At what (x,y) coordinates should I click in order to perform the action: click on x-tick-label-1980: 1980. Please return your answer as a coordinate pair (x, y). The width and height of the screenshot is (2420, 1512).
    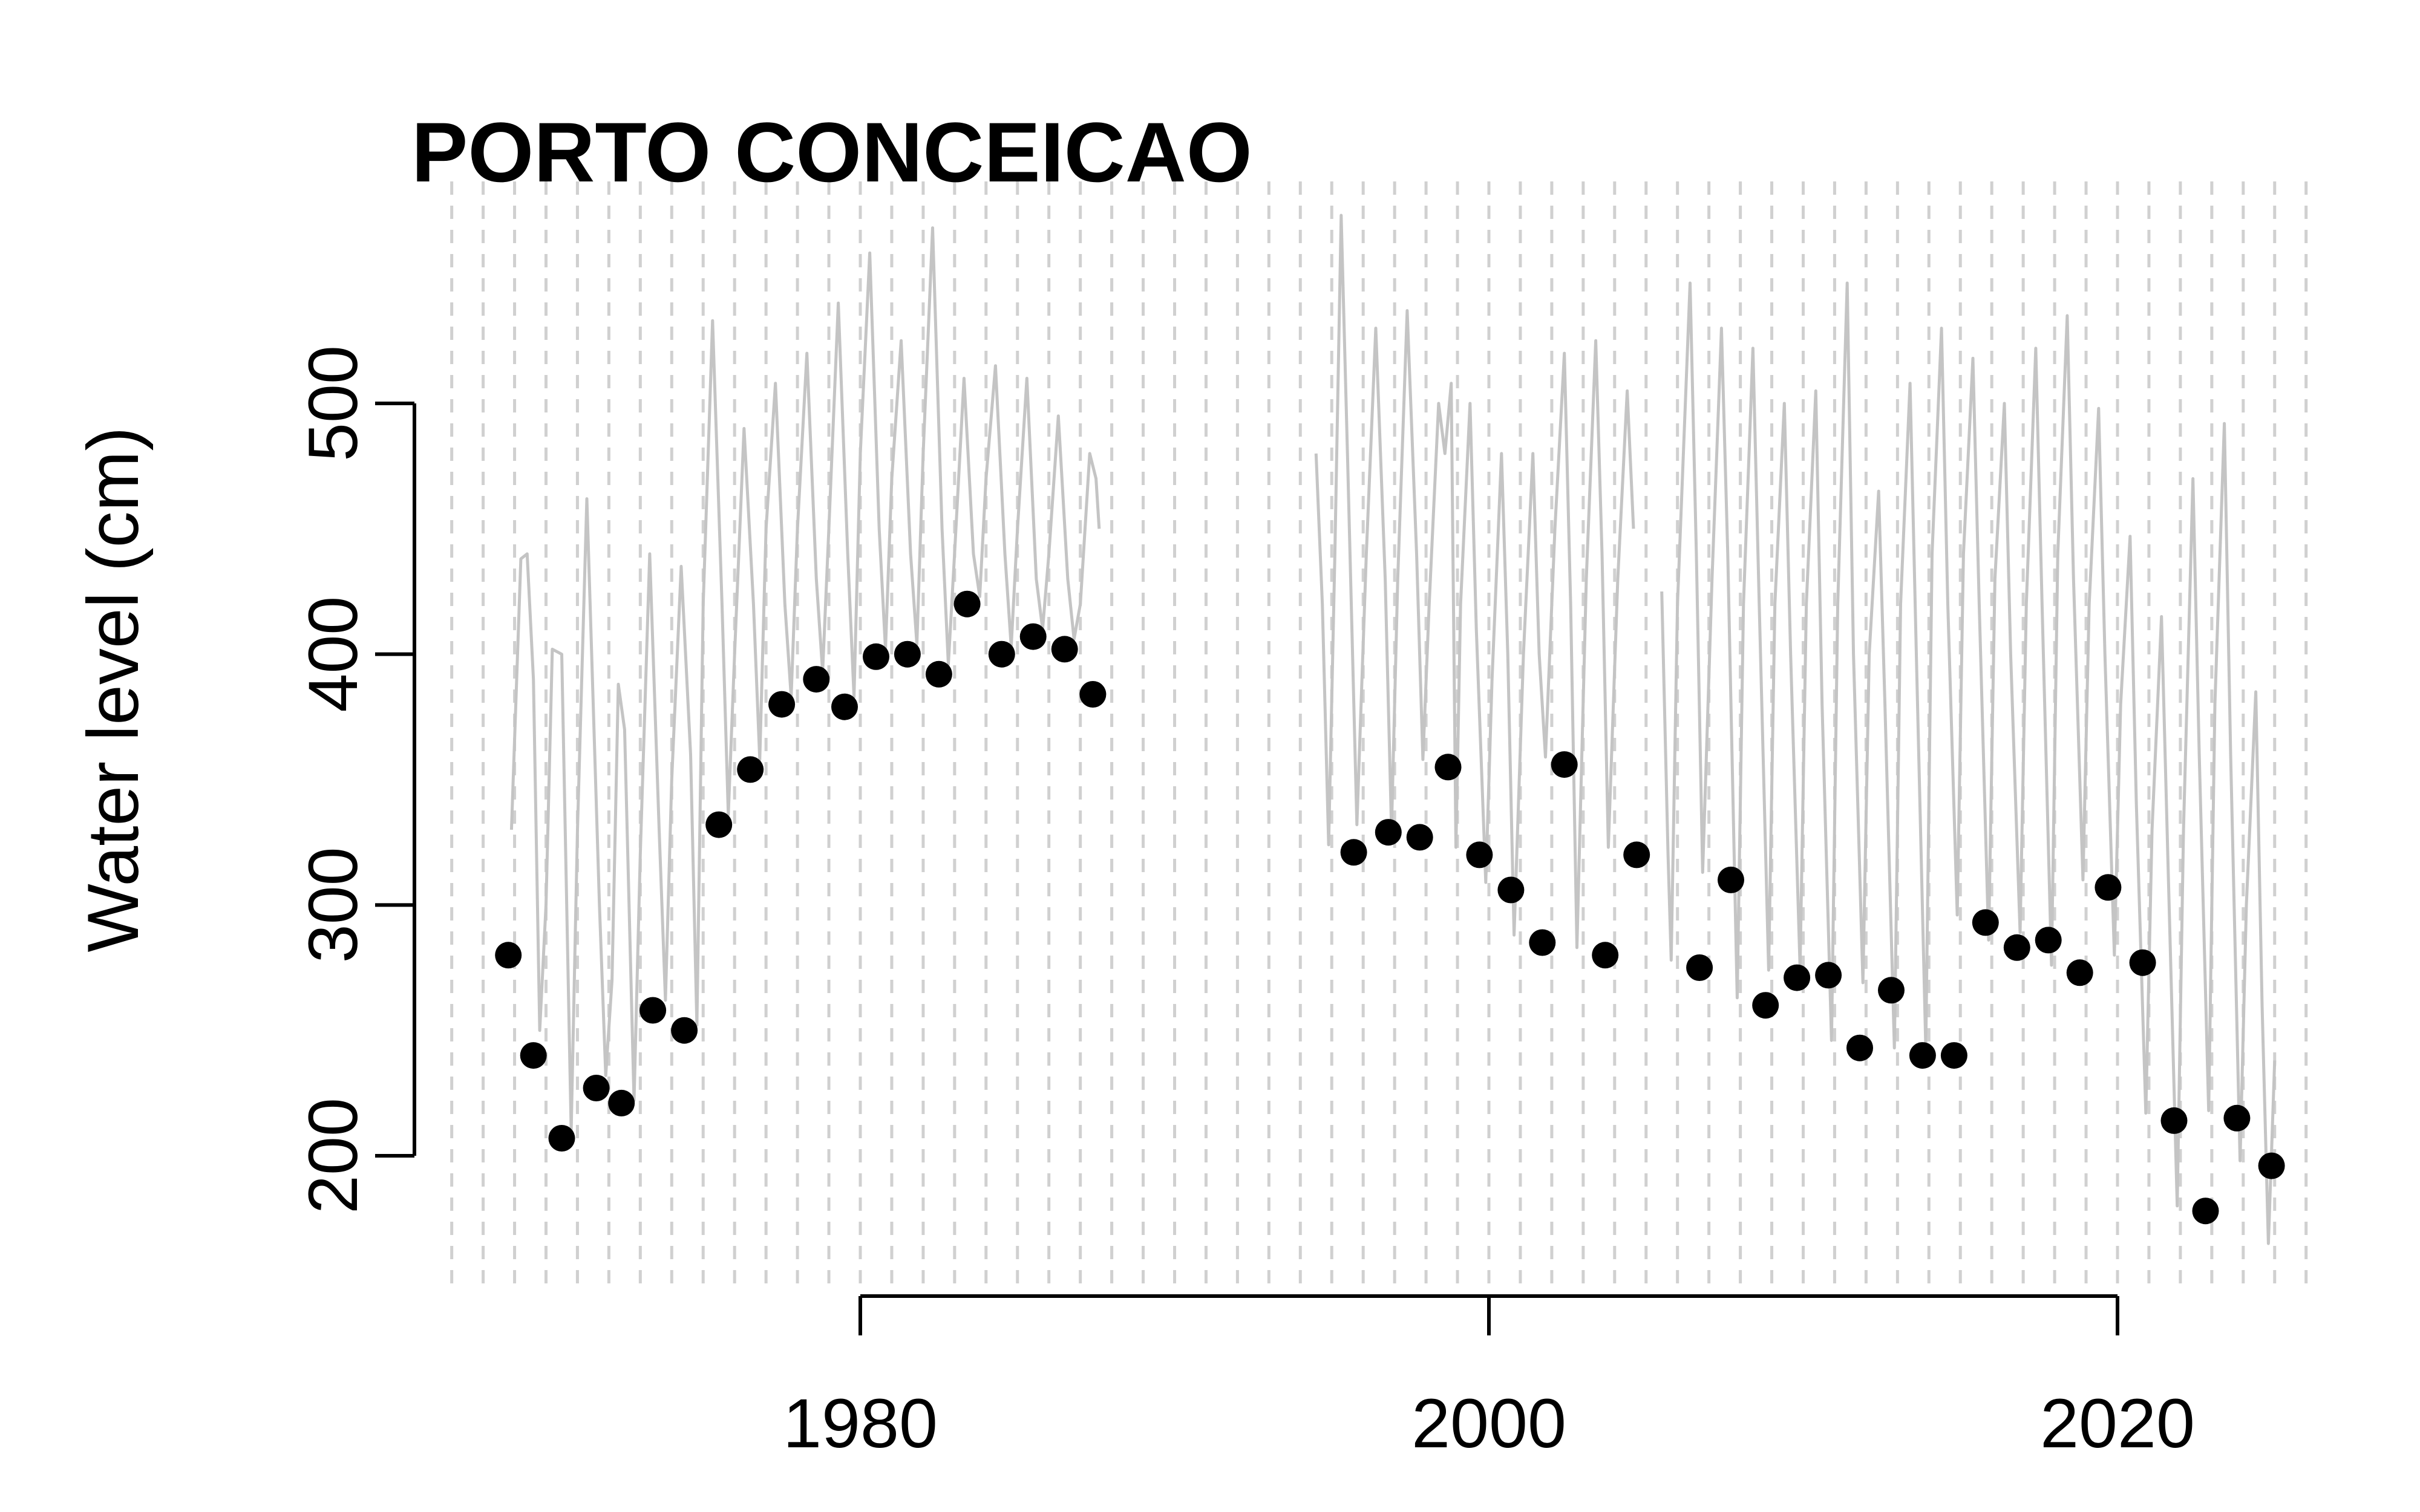
    Looking at the image, I should click on (860, 1424).